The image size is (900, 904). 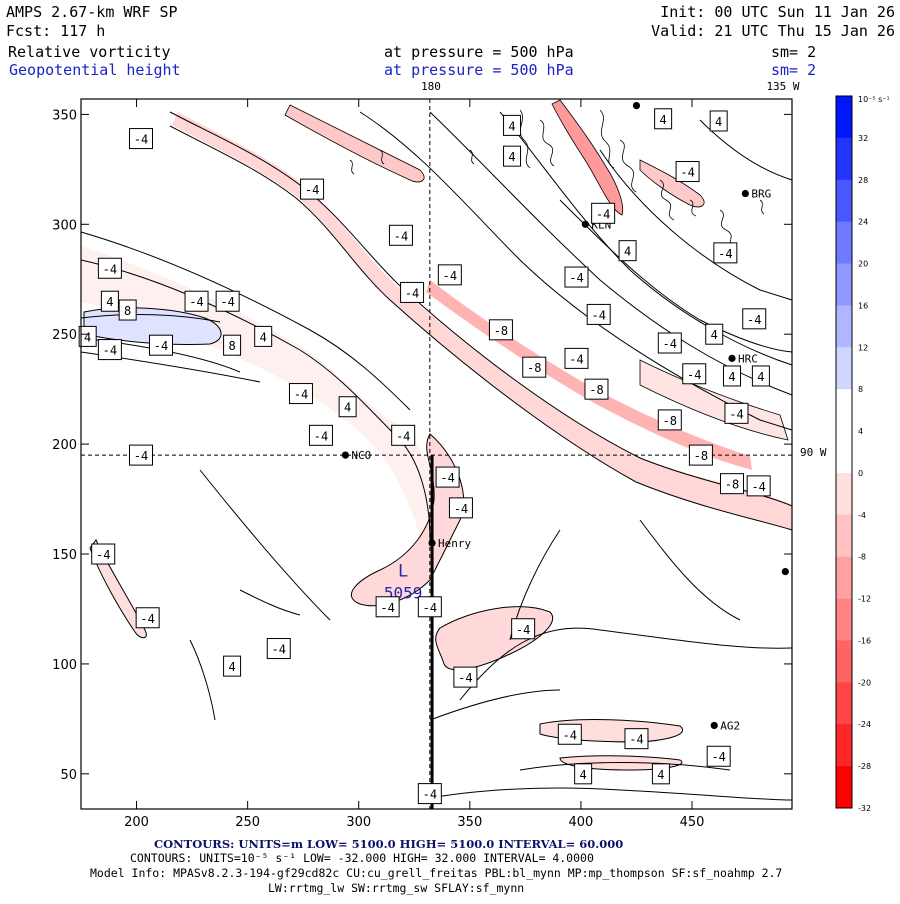 What do you see at coordinates (793, 52) in the screenshot?
I see `field1-smooth: sm= 2` at bounding box center [793, 52].